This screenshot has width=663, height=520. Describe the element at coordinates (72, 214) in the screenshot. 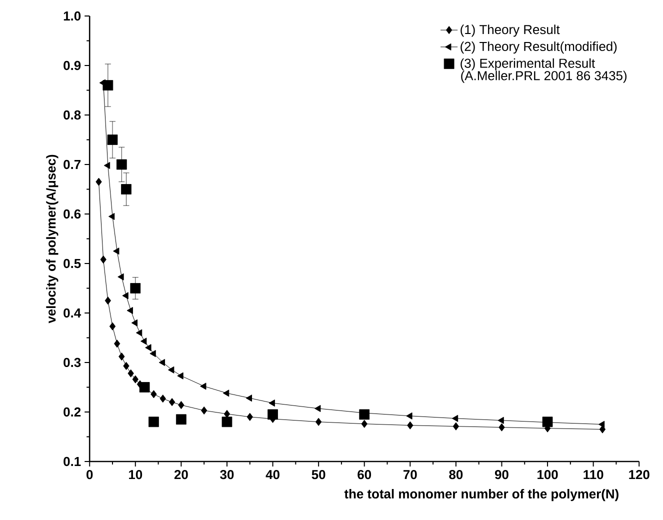

I see `y-tick-label: 0.6` at that location.